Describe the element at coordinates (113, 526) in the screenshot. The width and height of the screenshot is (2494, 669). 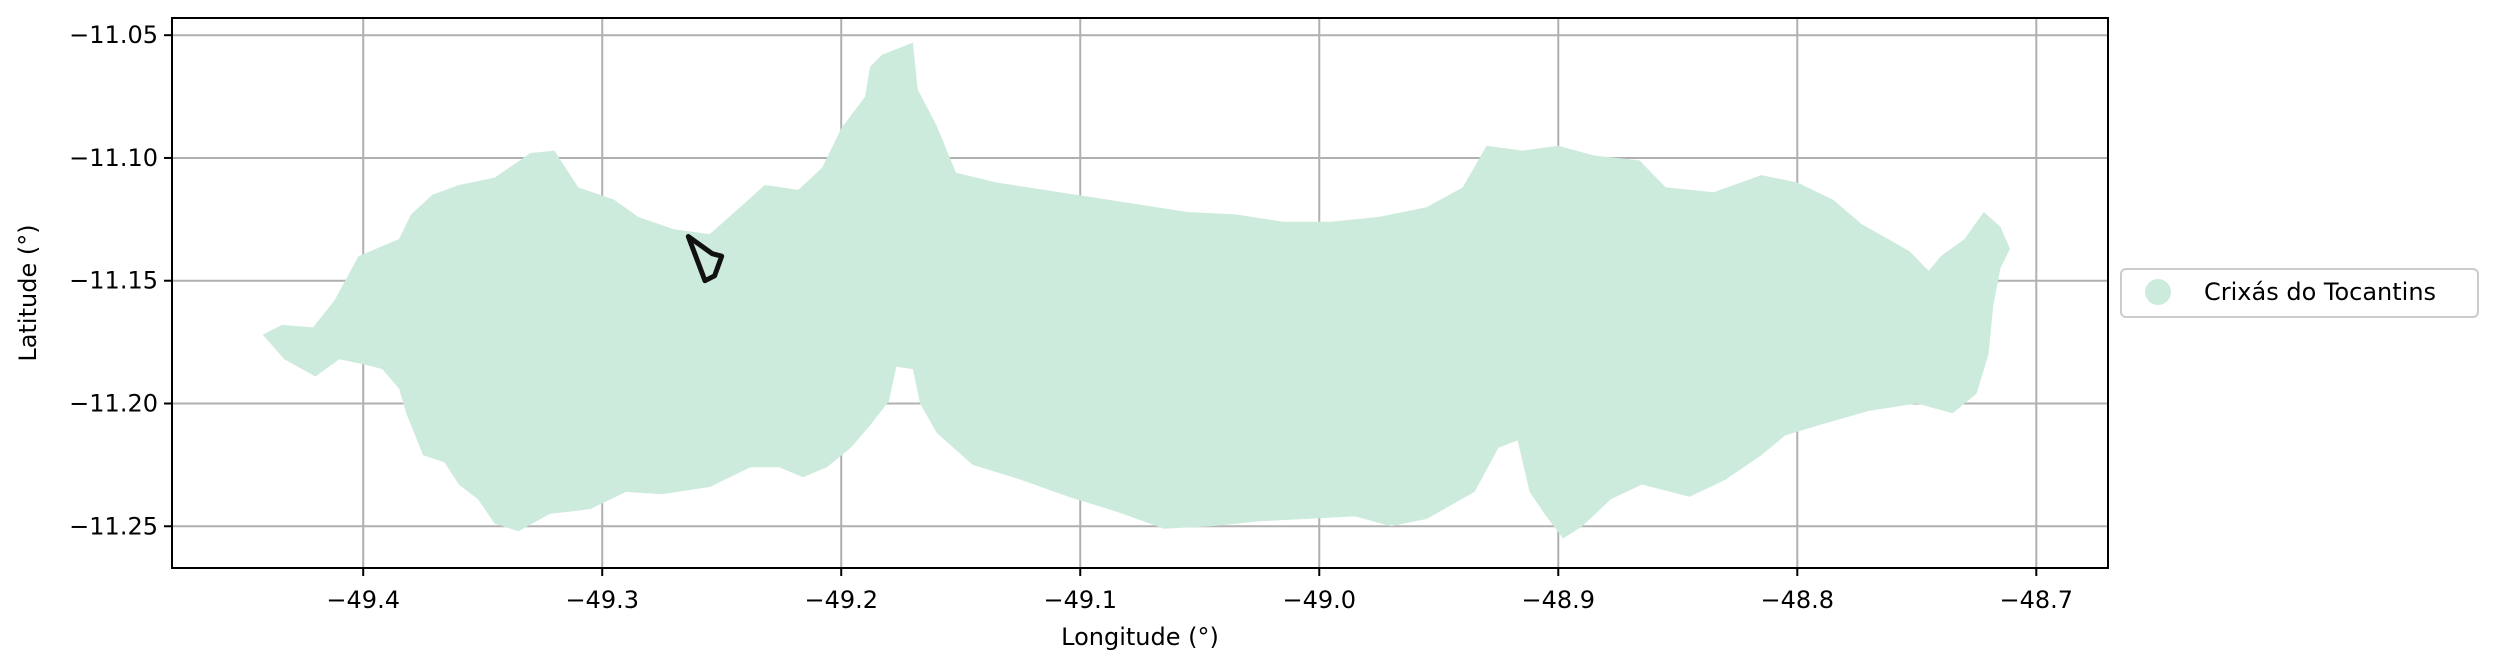
I see `y-tick-label: −11.25` at that location.